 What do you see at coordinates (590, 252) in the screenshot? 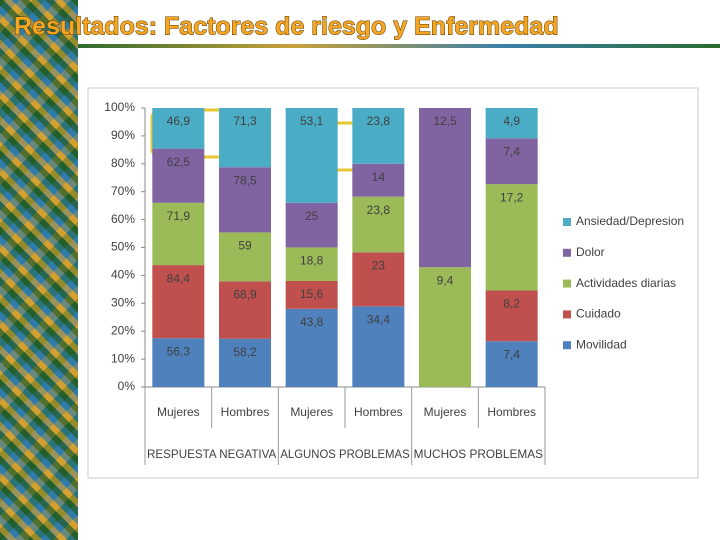
I see `legend-label: Dolor` at bounding box center [590, 252].